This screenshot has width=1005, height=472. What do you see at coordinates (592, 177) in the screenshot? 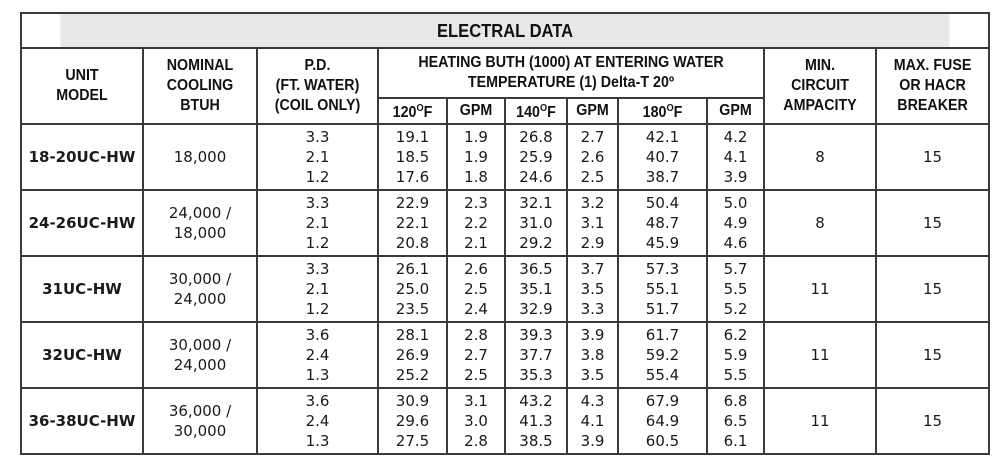
I see `text-line: 2.5` at bounding box center [592, 177].